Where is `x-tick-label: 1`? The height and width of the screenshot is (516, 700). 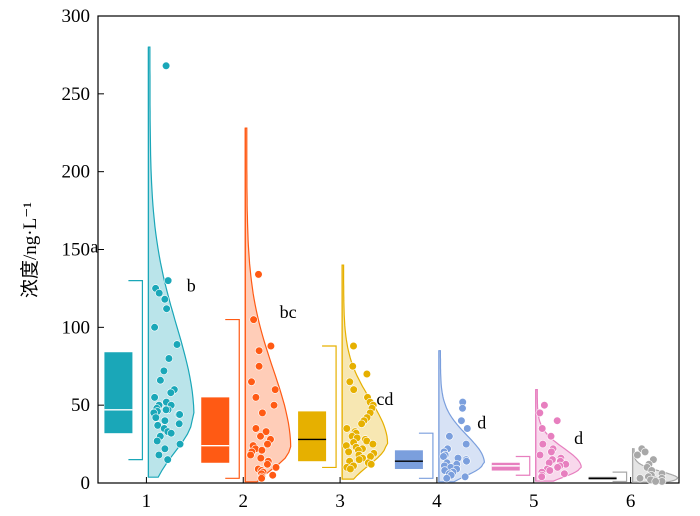
x-tick-label: 1 is located at coordinates (147, 501).